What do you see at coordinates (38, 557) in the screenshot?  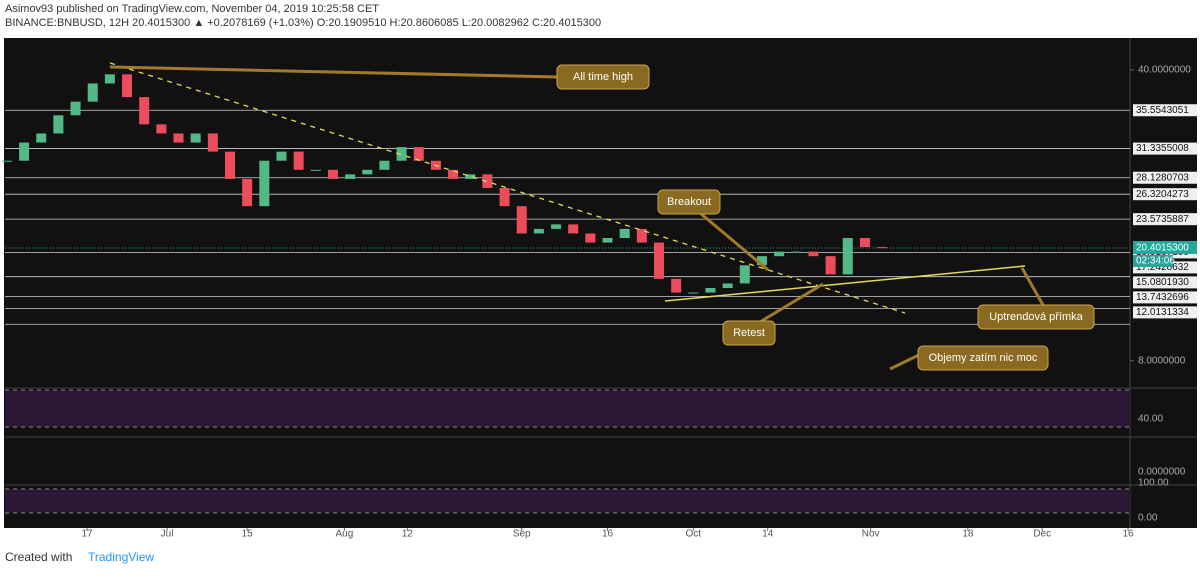 I see `footer-created: Created with` at bounding box center [38, 557].